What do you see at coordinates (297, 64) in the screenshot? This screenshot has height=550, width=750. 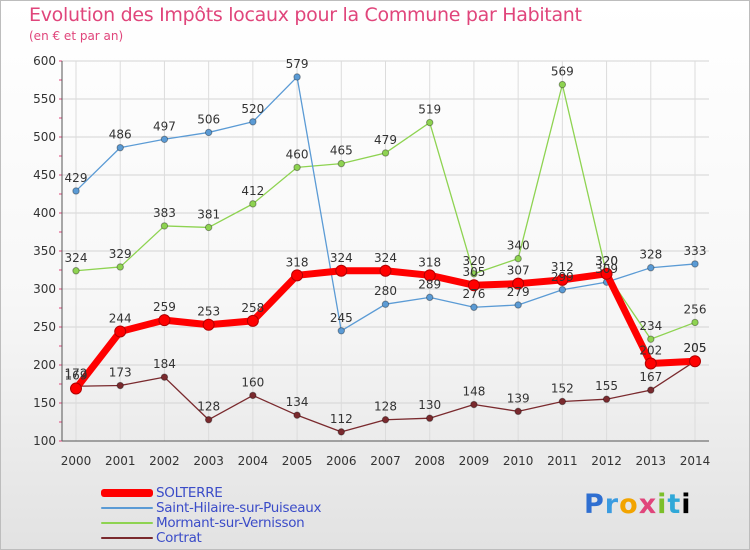 I see `data-label: 579` at bounding box center [297, 64].